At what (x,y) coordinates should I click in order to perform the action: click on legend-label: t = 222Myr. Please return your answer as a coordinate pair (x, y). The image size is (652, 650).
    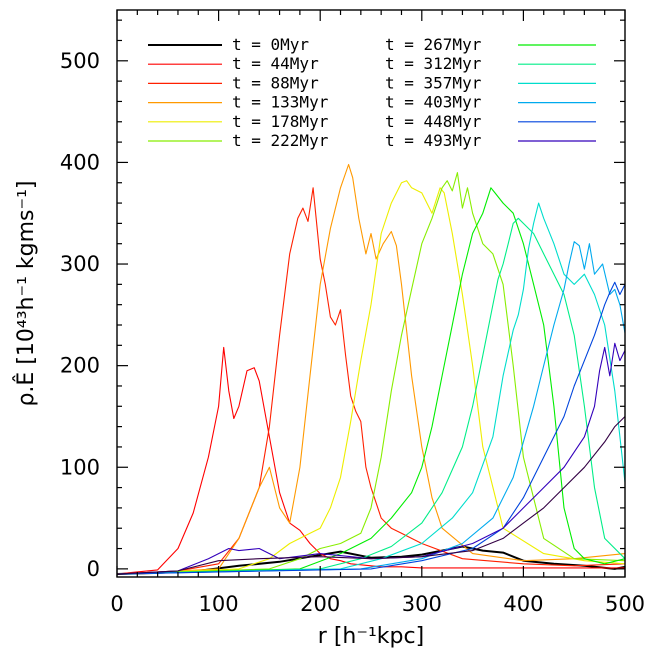
    Looking at the image, I should click on (280, 140).